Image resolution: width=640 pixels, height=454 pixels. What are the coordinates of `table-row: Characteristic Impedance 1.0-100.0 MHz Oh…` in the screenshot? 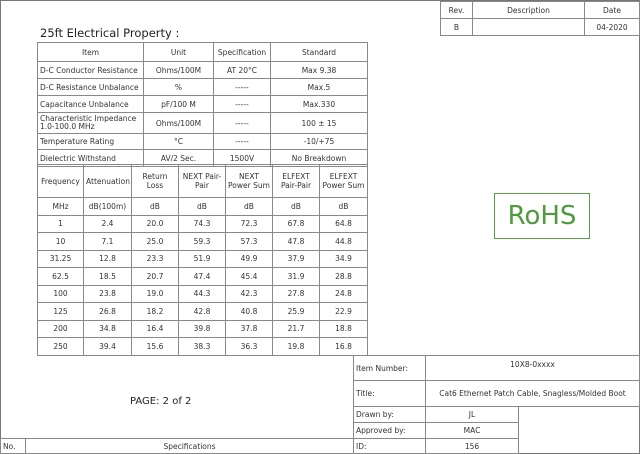 It's located at (202, 123).